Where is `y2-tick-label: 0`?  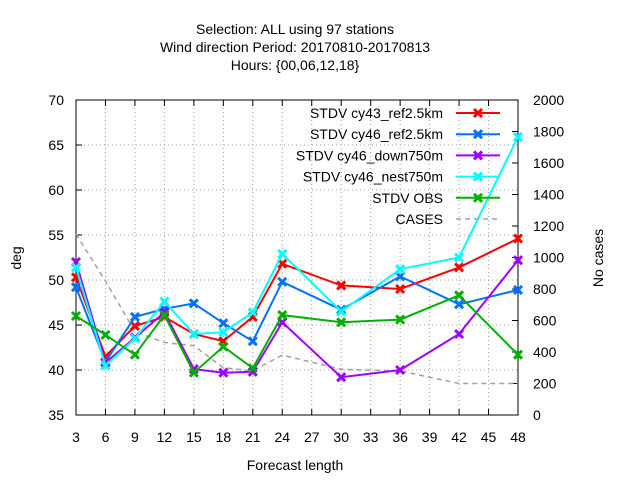
y2-tick-label: 0 is located at coordinates (537, 415).